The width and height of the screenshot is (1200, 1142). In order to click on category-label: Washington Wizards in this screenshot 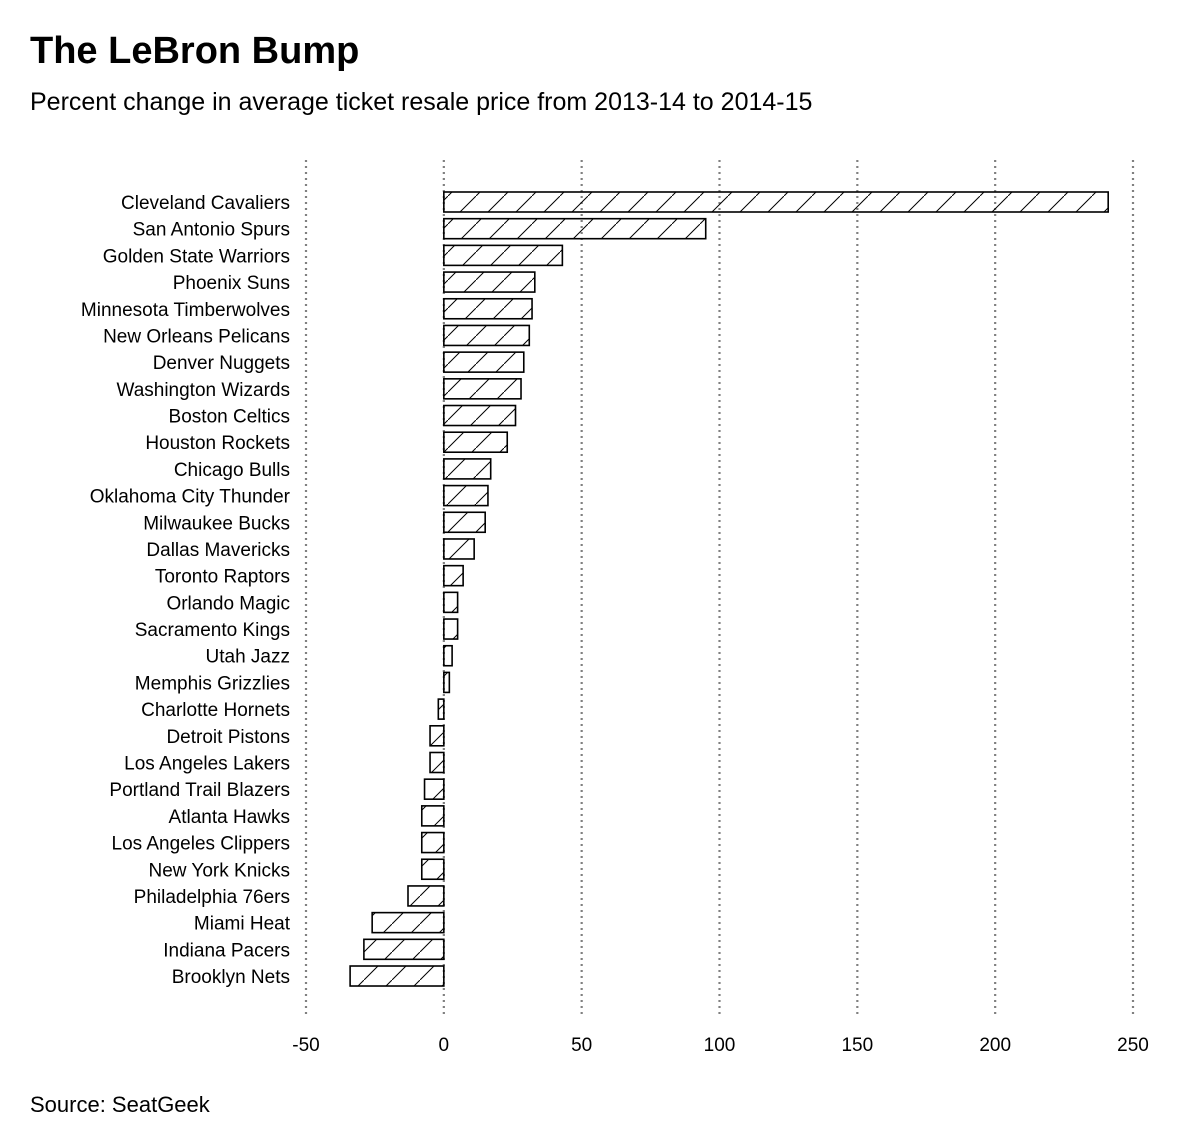, I will do `click(203, 390)`.